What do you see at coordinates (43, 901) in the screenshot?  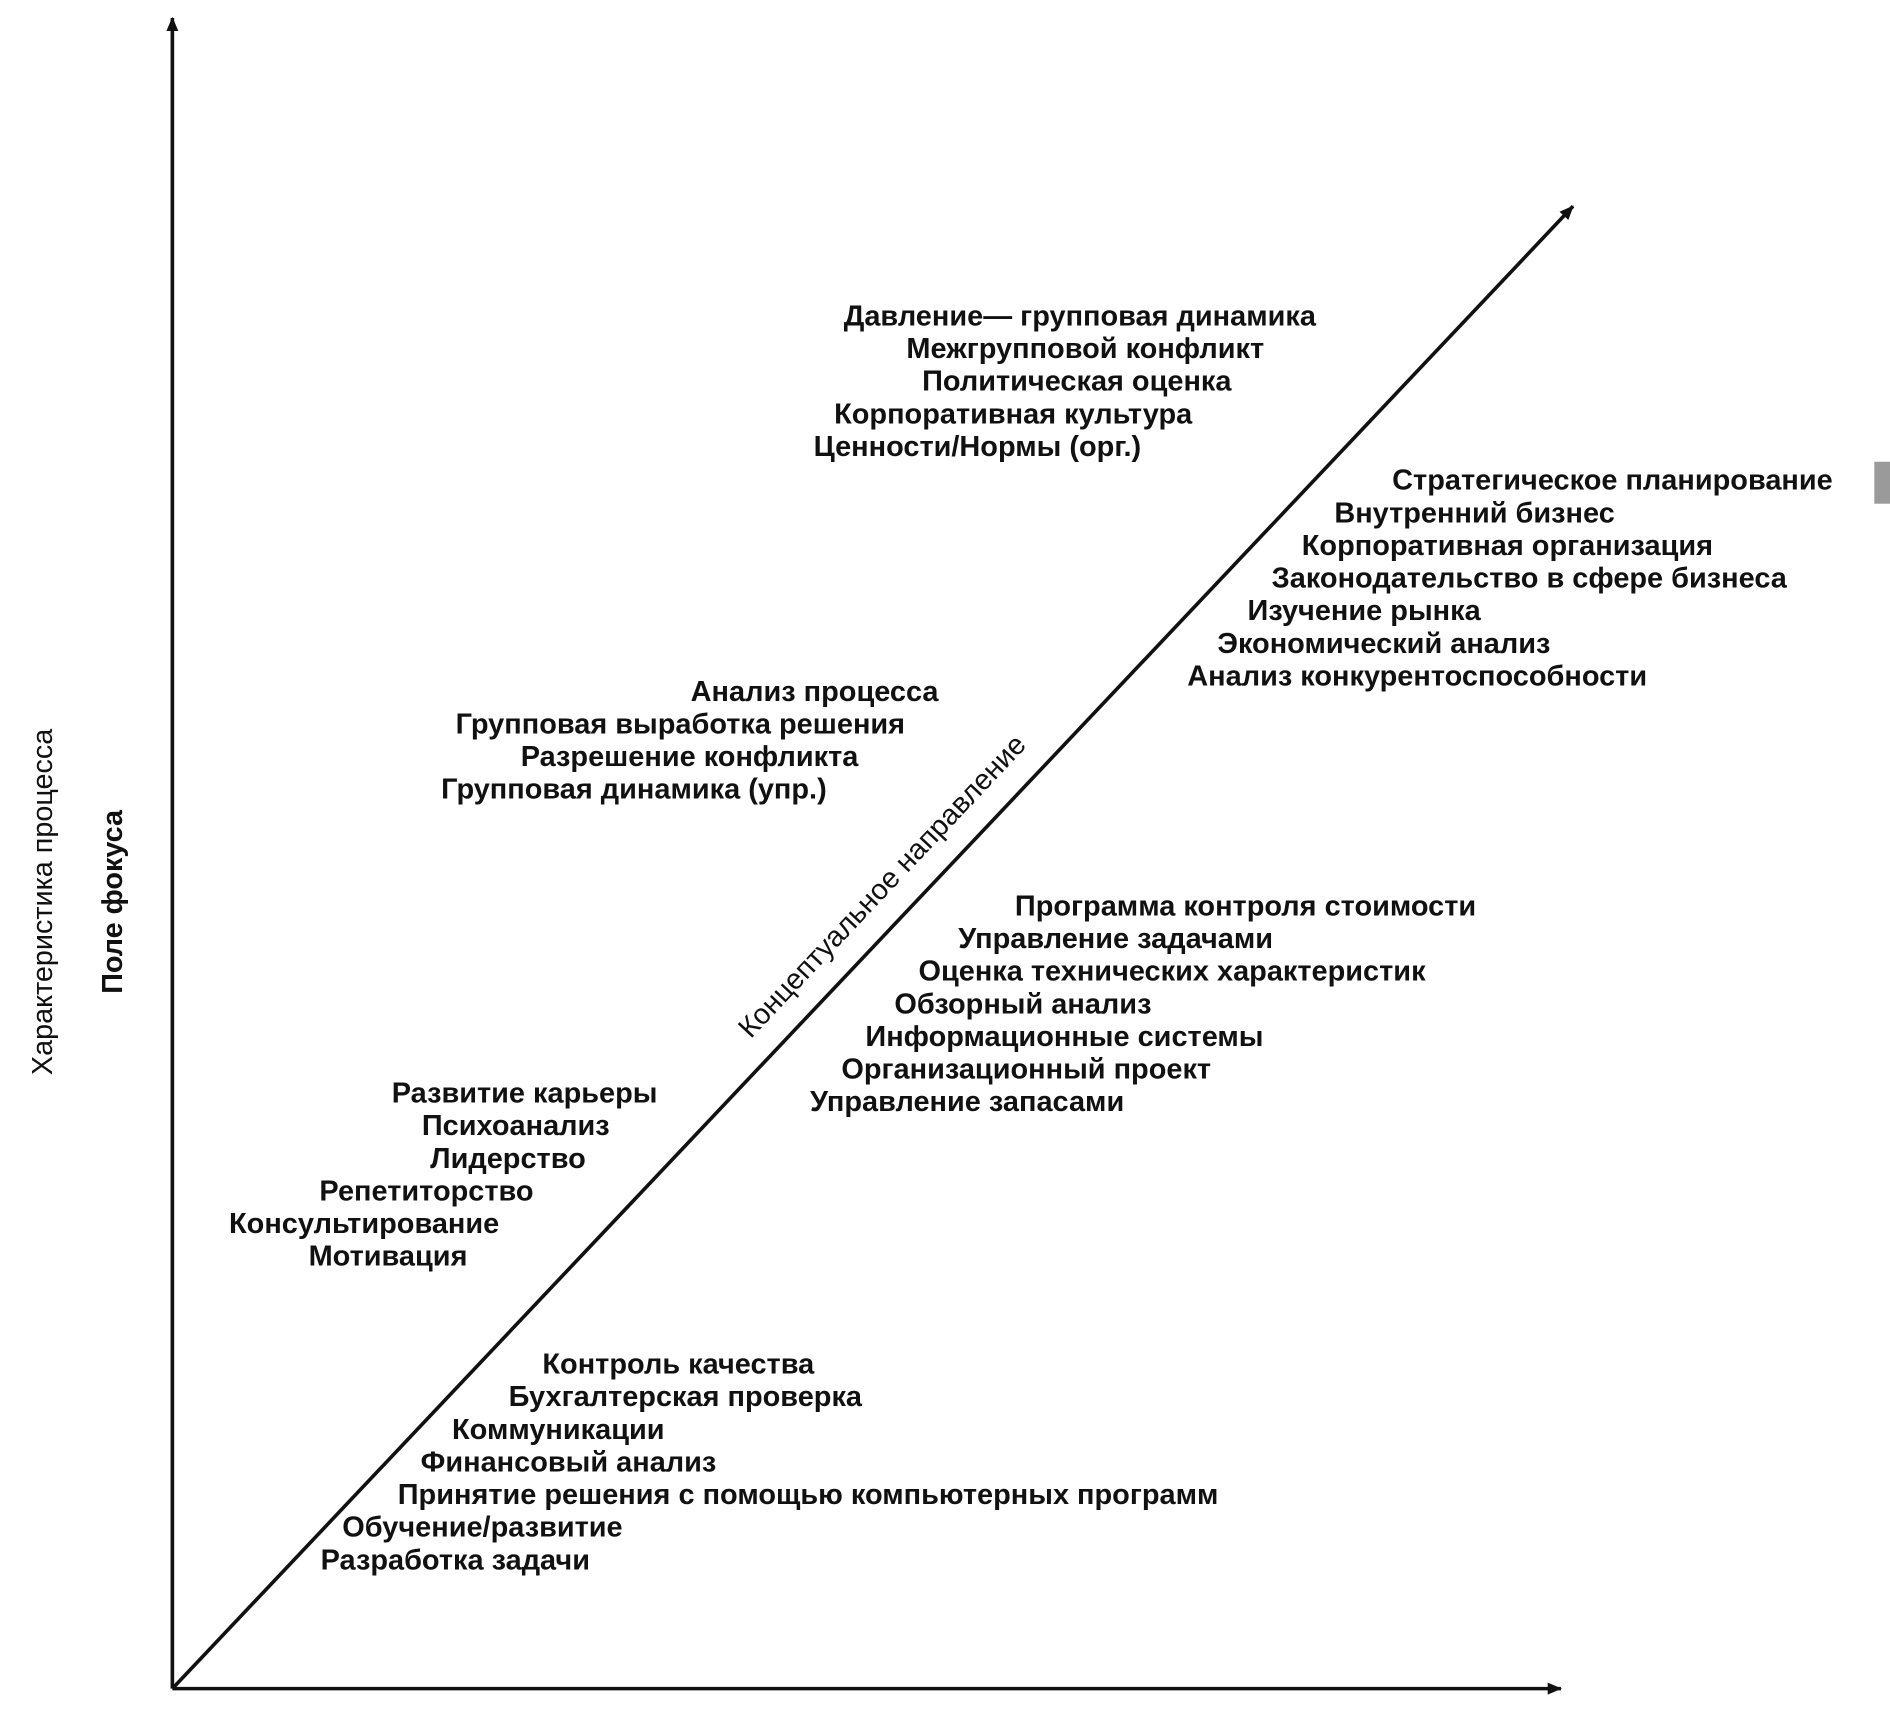 I see `y-axis-label: Характеристика процесса` at bounding box center [43, 901].